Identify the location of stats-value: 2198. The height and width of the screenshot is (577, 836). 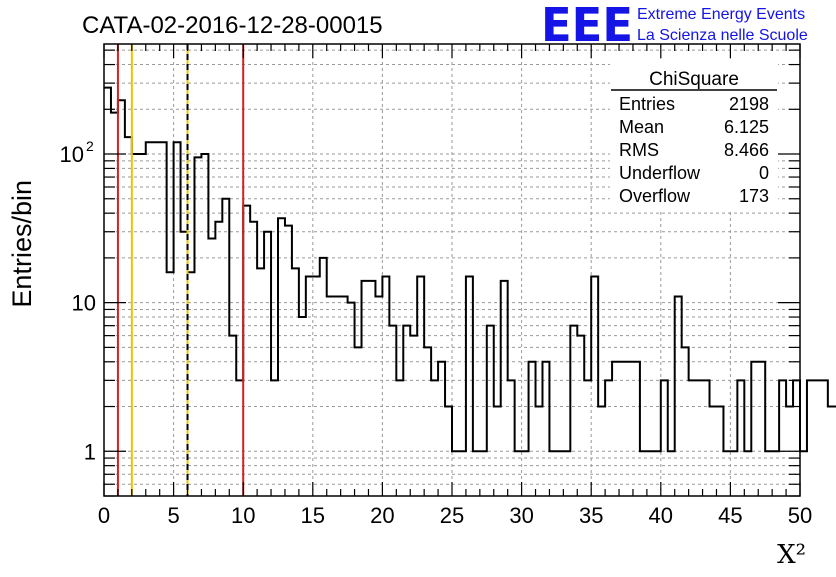
(749, 104).